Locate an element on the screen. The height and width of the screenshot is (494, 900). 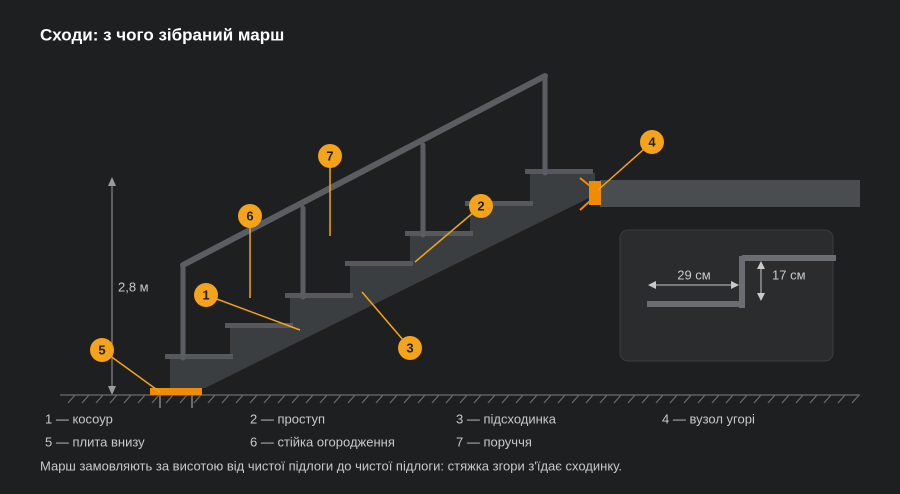
riser-label: 17 см is located at coordinates (789, 274).